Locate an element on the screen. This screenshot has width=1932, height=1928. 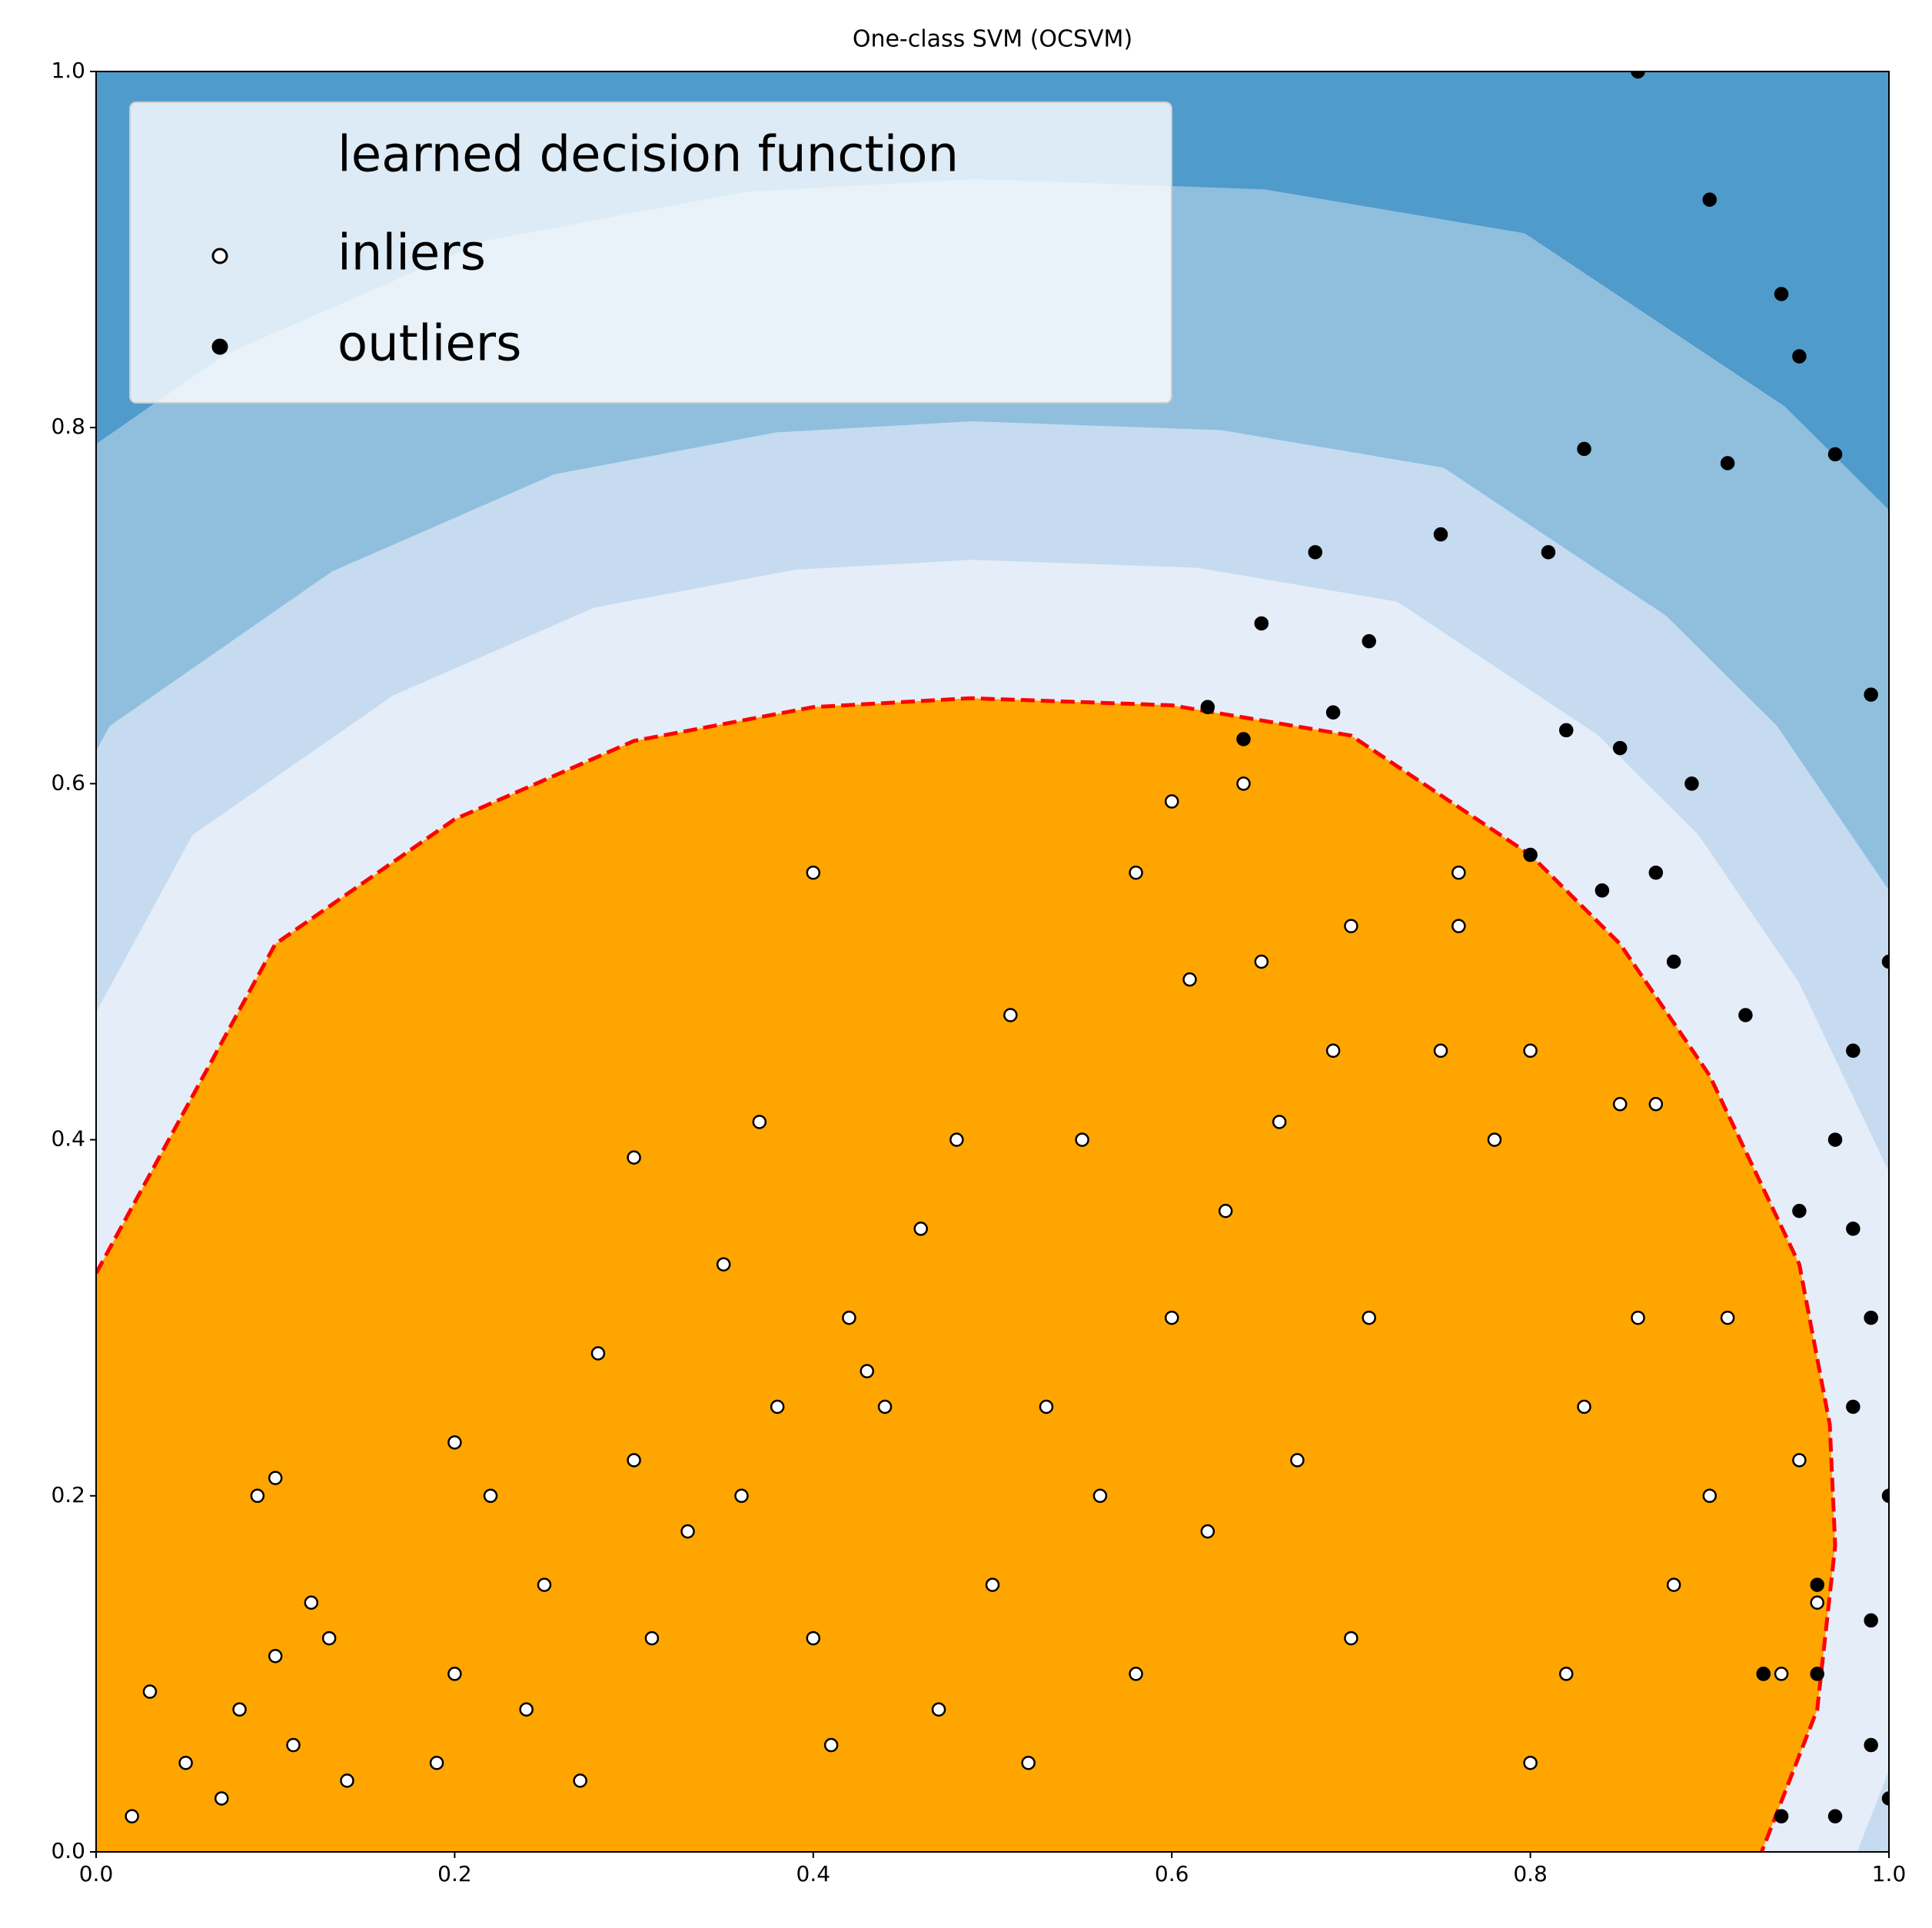
legend-label: outliers is located at coordinates (430, 344).